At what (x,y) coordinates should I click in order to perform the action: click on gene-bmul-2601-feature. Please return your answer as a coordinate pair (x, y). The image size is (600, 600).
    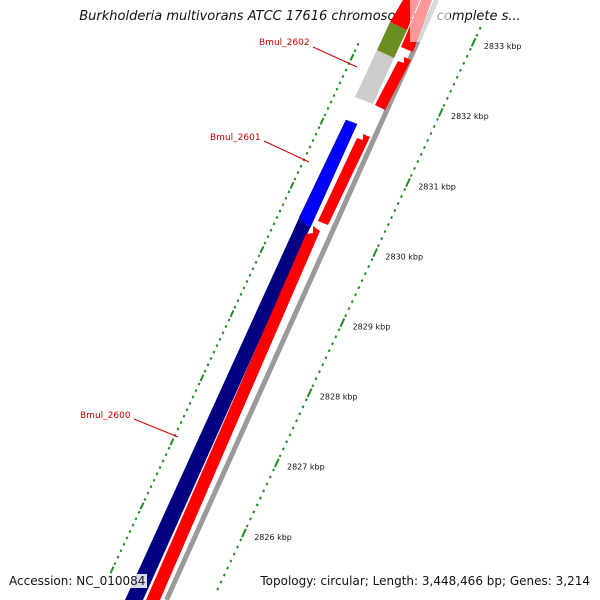
    Looking at the image, I should click on (328, 174).